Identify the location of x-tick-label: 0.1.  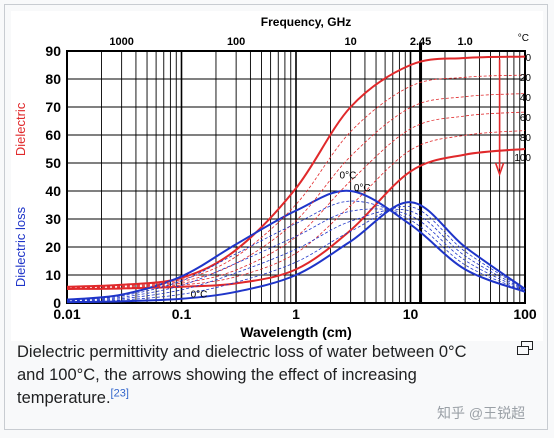
(182, 314).